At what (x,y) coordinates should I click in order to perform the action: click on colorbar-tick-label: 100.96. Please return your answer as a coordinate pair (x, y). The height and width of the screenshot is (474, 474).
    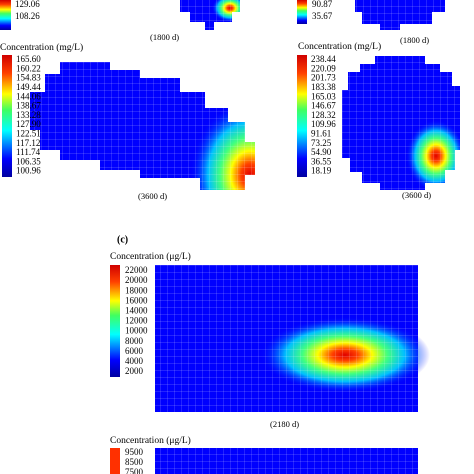
    Looking at the image, I should click on (28, 171).